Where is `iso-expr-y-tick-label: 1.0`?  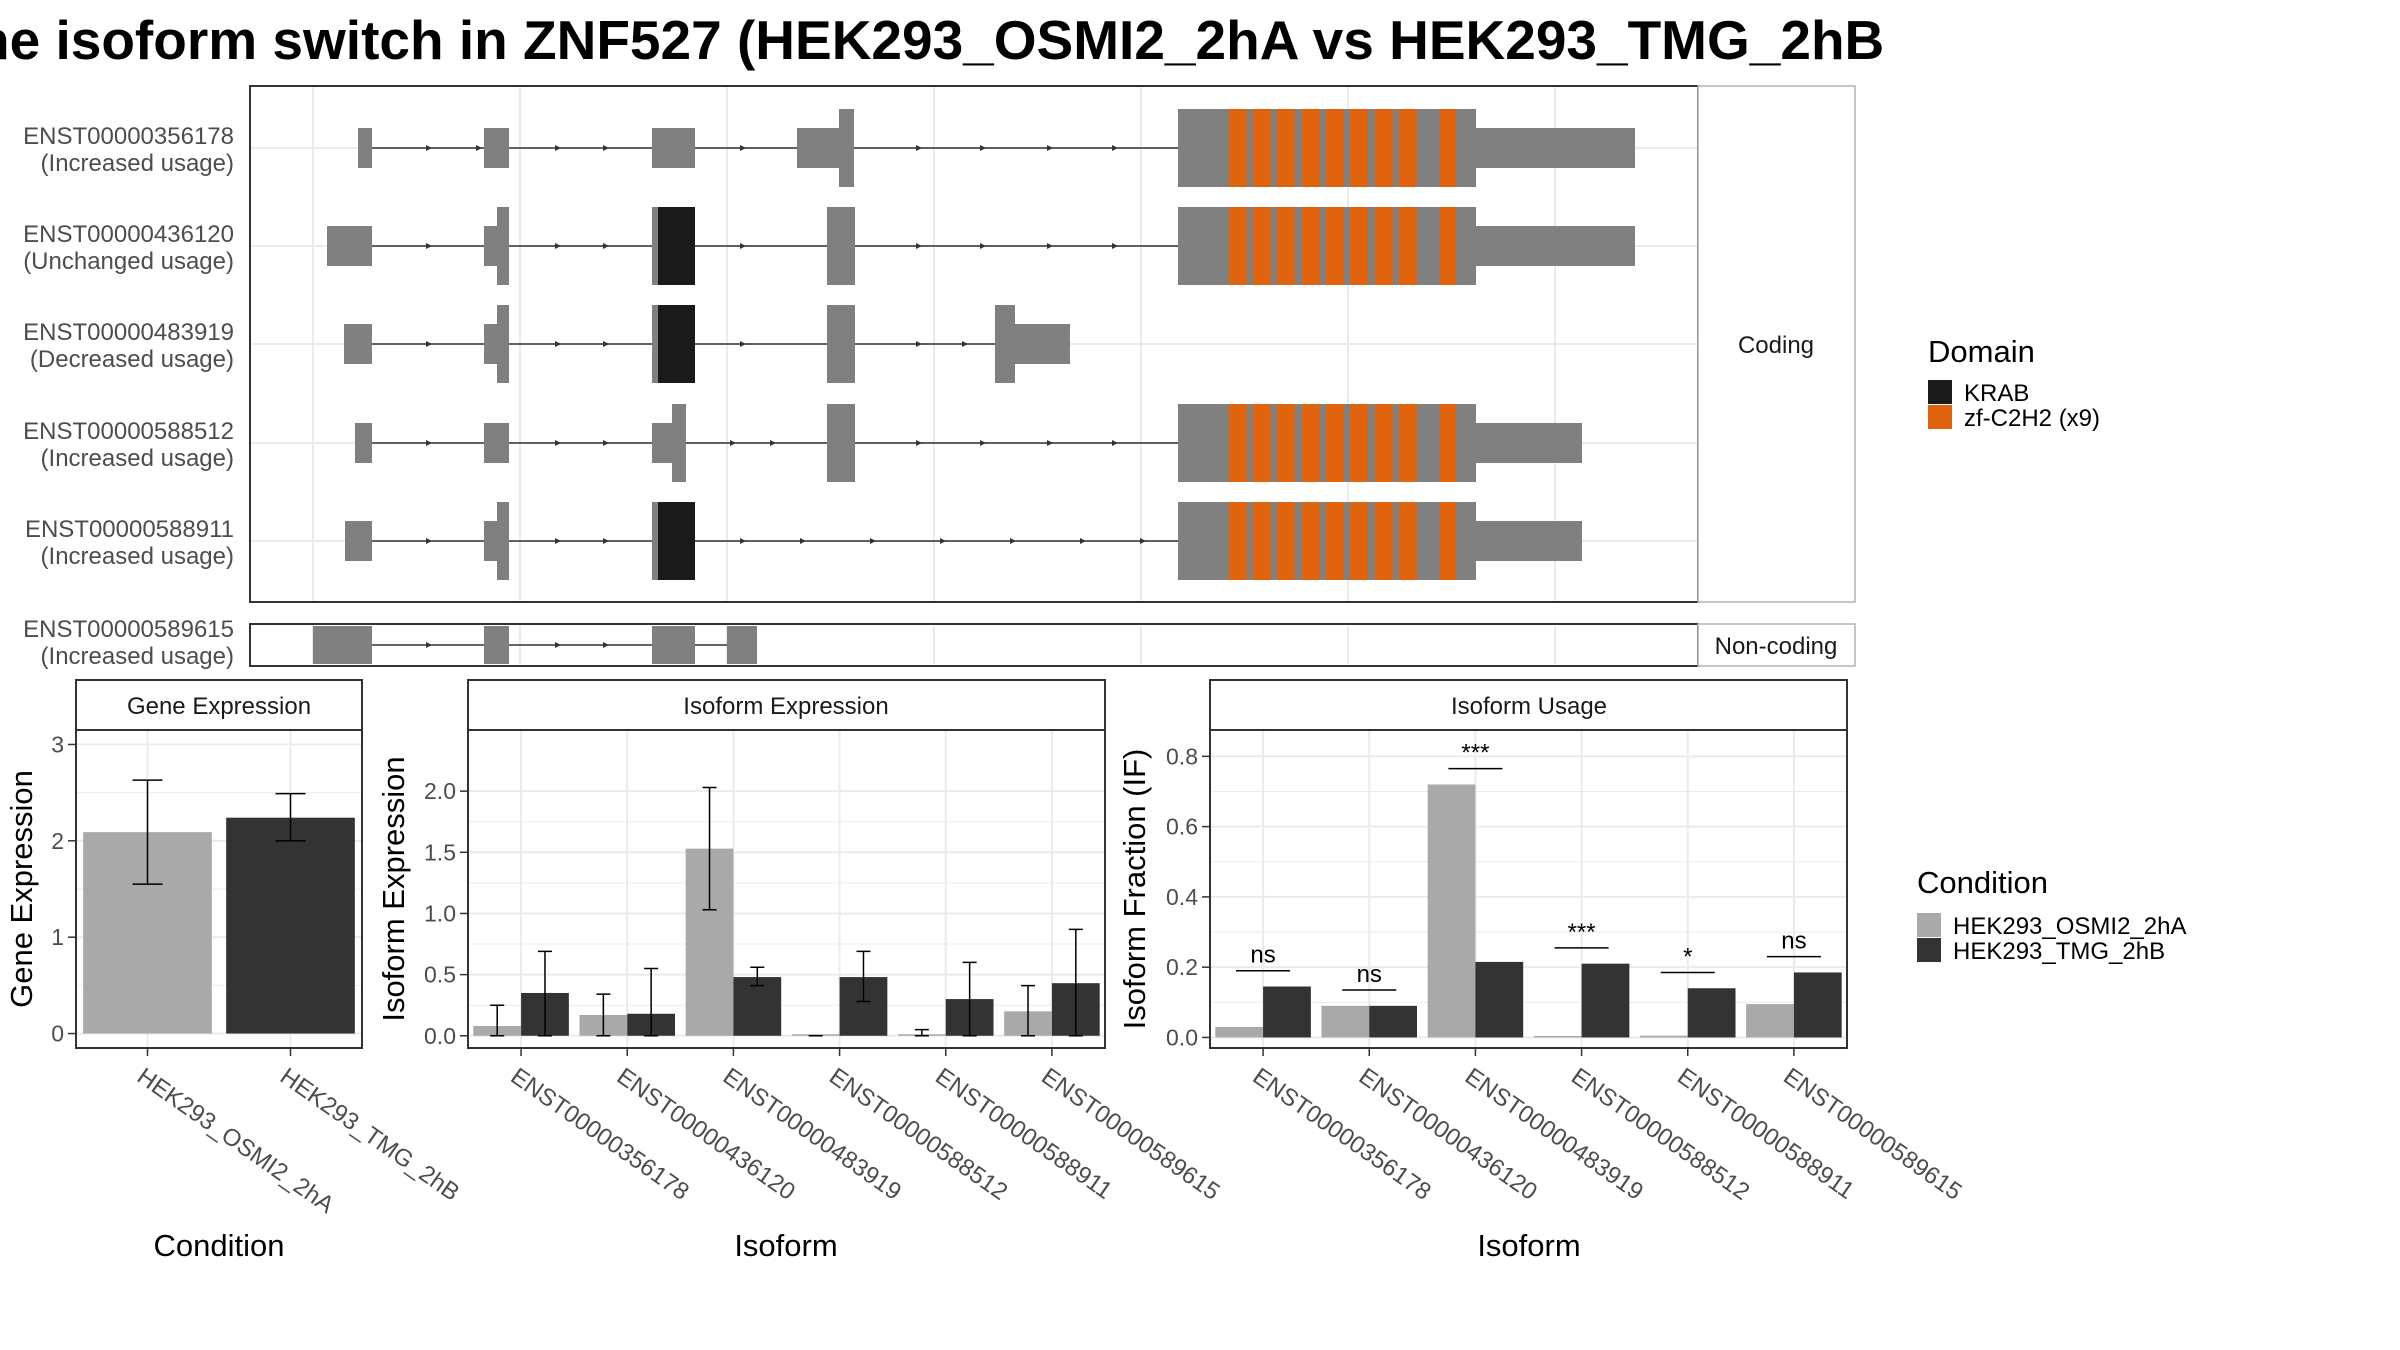
iso-expr-y-tick-label: 1.0 is located at coordinates (440, 913).